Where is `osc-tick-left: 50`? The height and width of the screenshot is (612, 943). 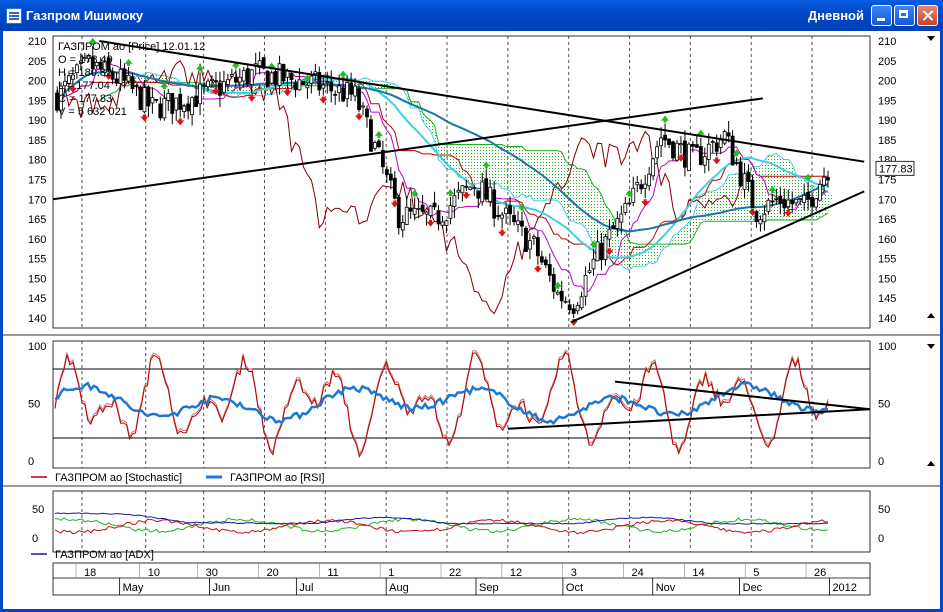 osc-tick-left: 50 is located at coordinates (34, 405).